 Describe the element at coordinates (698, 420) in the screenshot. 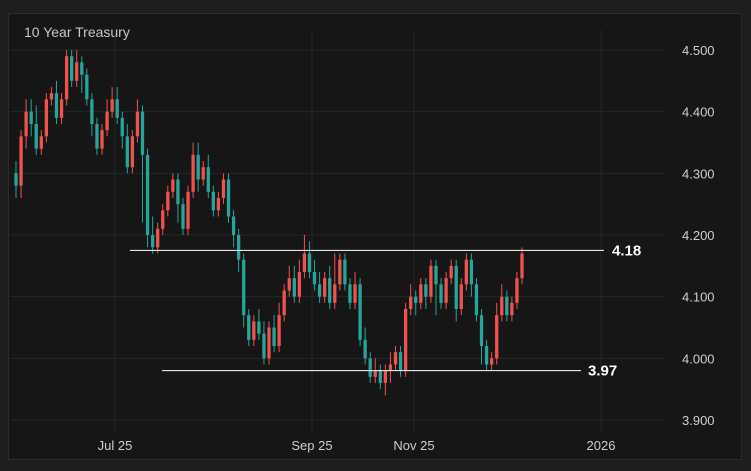

I see `y-tick-label: 3.900` at that location.